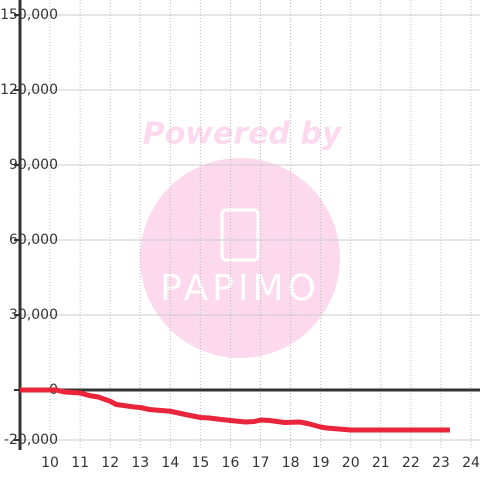  Describe the element at coordinates (351, 463) in the screenshot. I see `x-tick-label: 20` at that location.